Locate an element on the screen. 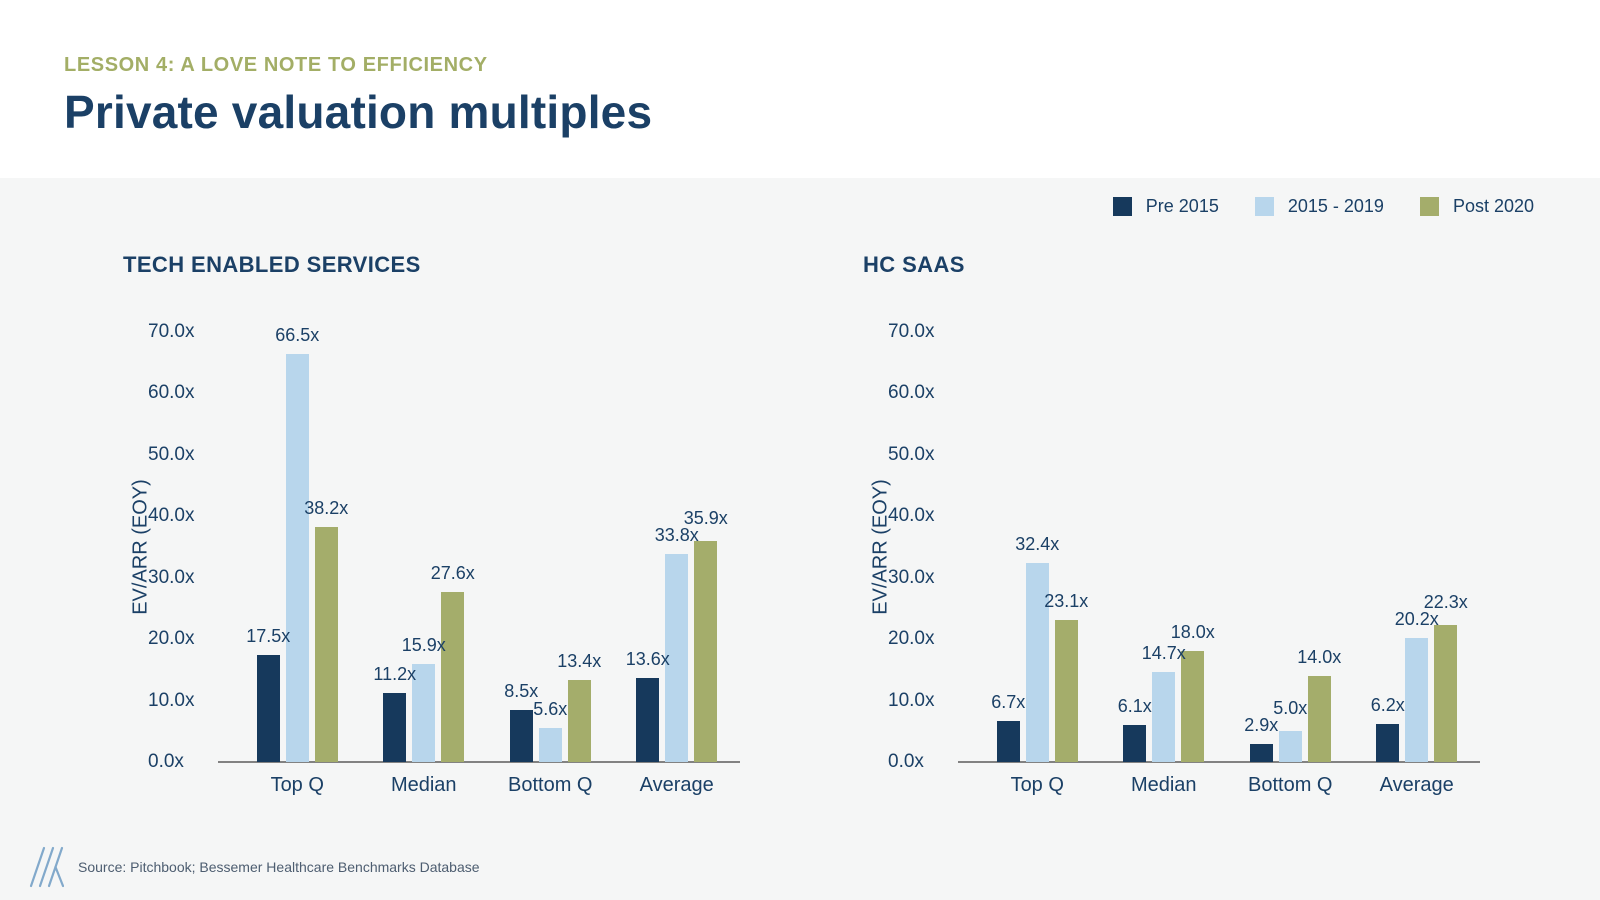  legend-swatch-post-2020 is located at coordinates (1429, 206).